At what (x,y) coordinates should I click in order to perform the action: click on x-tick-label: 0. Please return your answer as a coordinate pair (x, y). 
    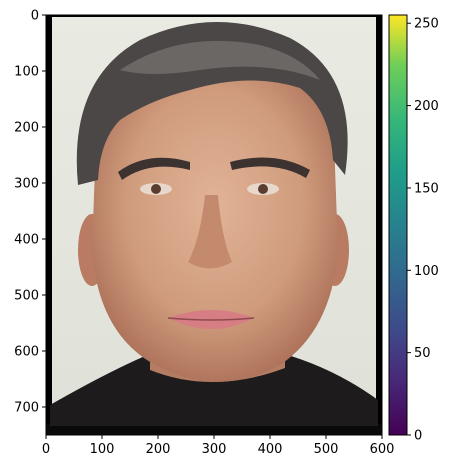
    Looking at the image, I should click on (46, 449).